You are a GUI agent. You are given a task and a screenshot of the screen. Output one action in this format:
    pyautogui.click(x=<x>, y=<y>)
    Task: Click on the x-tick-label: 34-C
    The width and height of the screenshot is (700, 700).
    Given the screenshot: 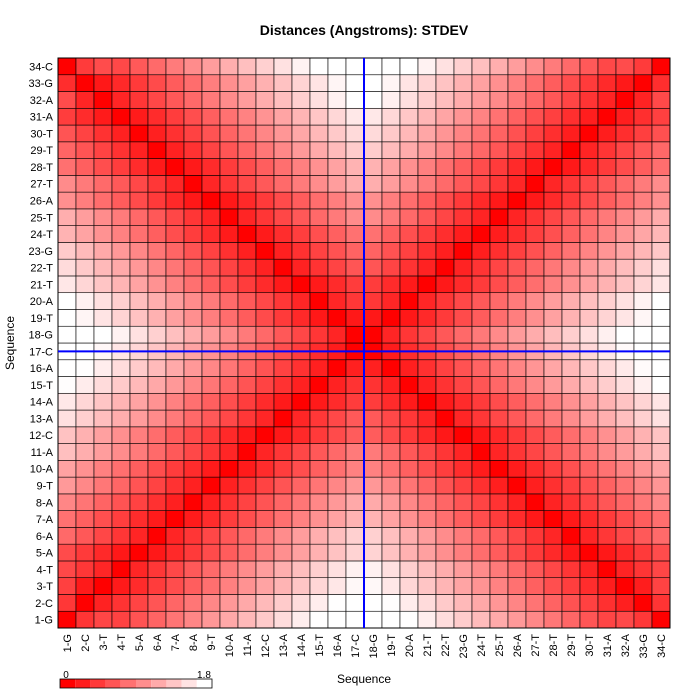 What is the action you would take?
    pyautogui.click(x=662, y=646)
    